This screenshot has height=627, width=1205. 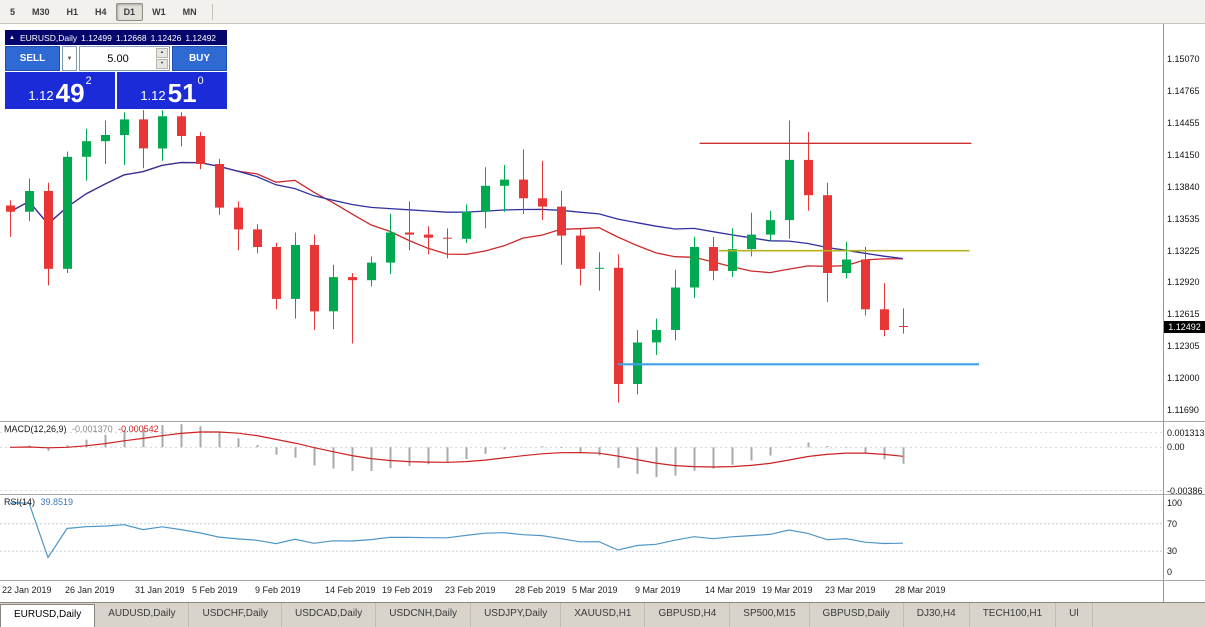 I want to click on date-axis-label: 19 Feb 2019, so click(x=407, y=590).